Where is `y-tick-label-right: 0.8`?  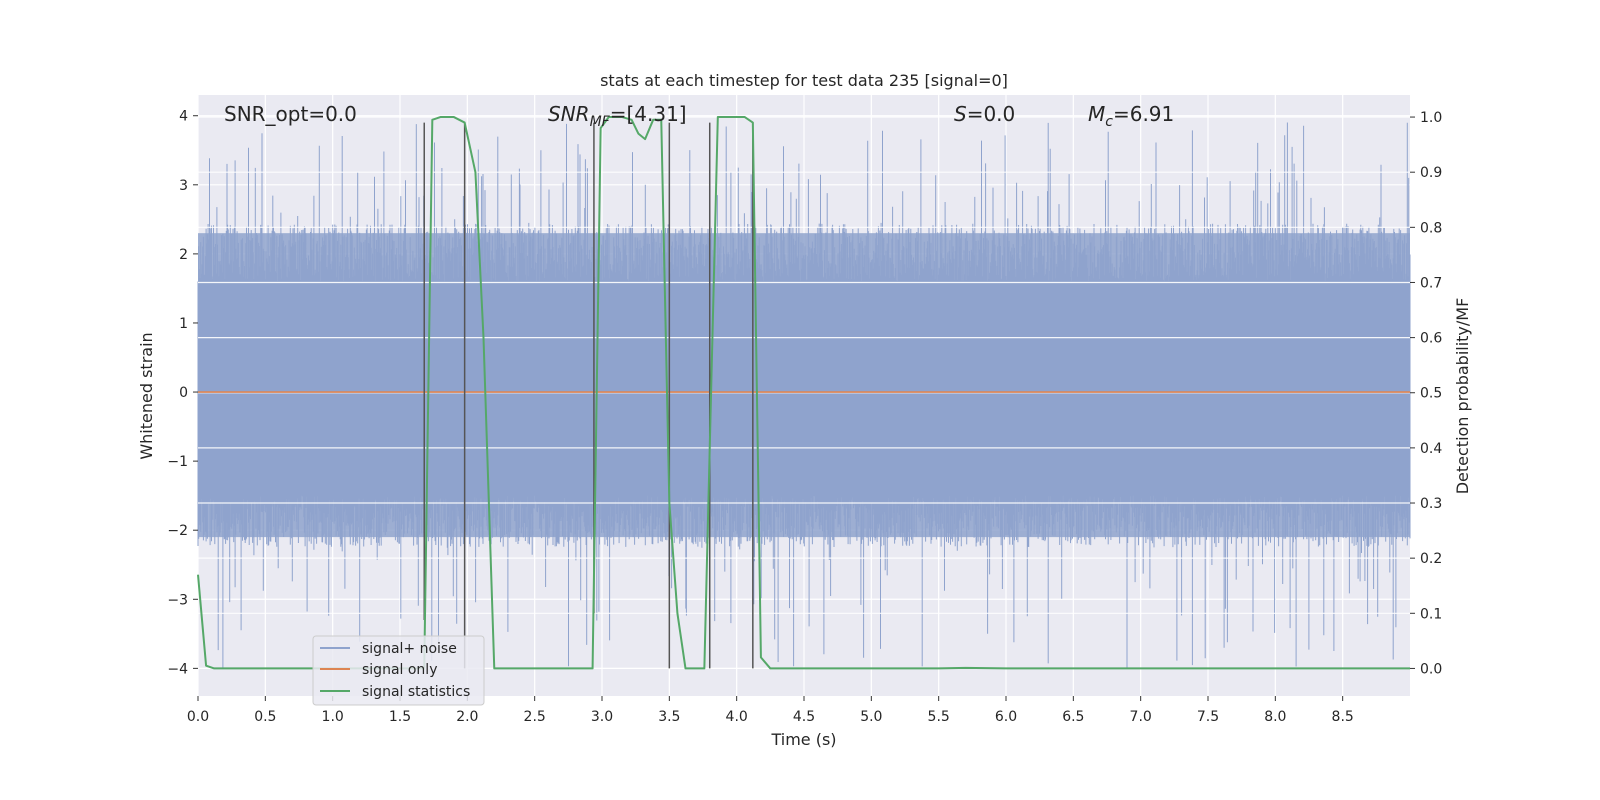 y-tick-label-right: 0.8 is located at coordinates (1431, 228).